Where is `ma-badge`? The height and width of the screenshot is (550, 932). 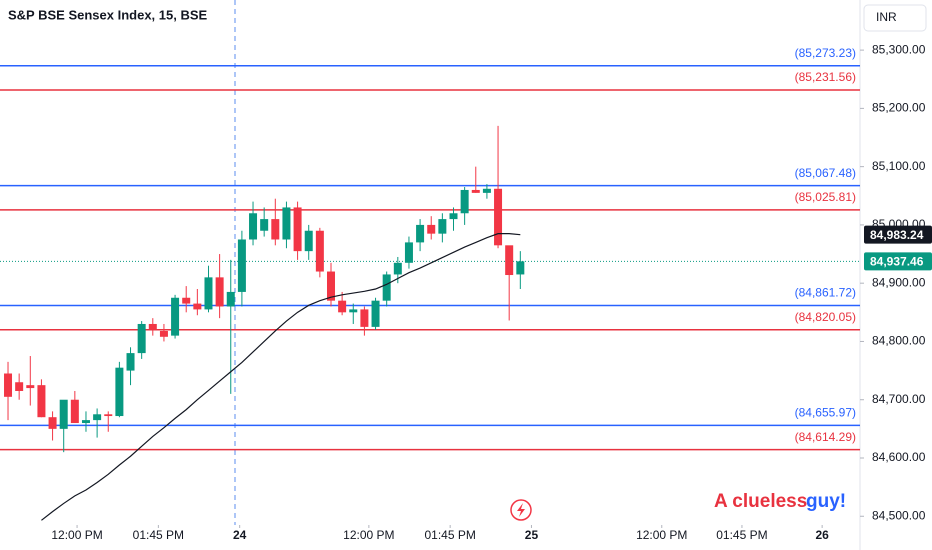 ma-badge is located at coordinates (898, 234).